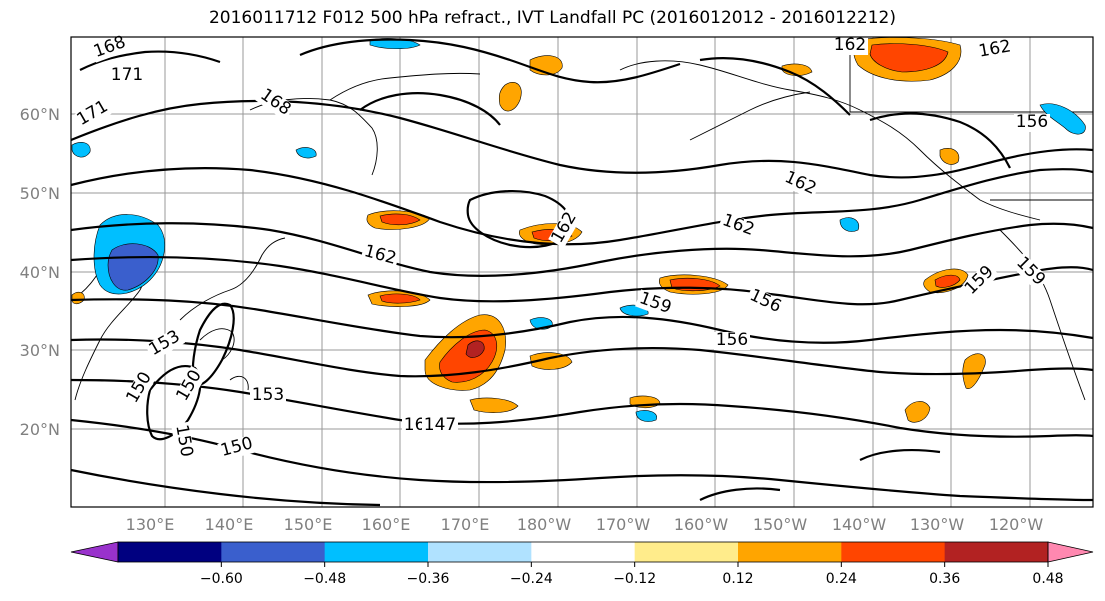 The image size is (1105, 601). I want to click on latitude-labels: 60°N 50°N 40°N 30°N 20°N, so click(40, 272).